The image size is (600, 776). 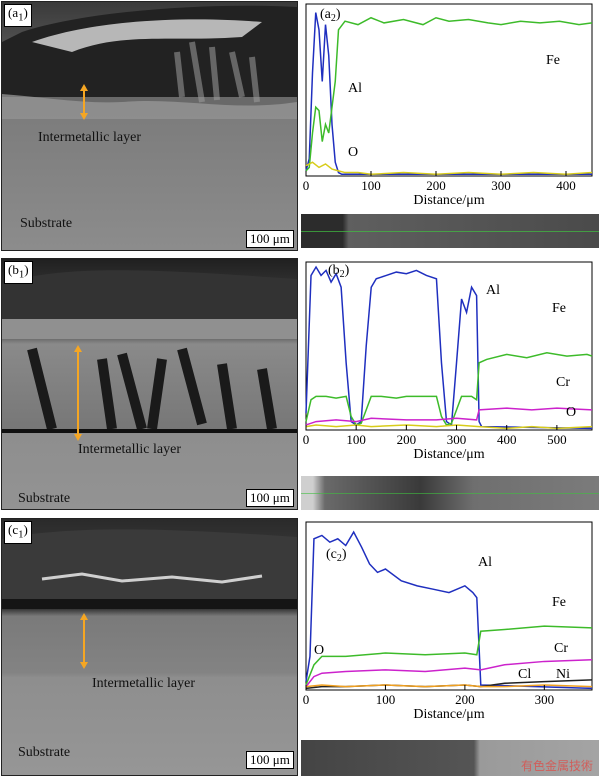 What do you see at coordinates (89, 137) in the screenshot?
I see `intermetallic-layer-label-a1: Intermetallic layer` at bounding box center [89, 137].